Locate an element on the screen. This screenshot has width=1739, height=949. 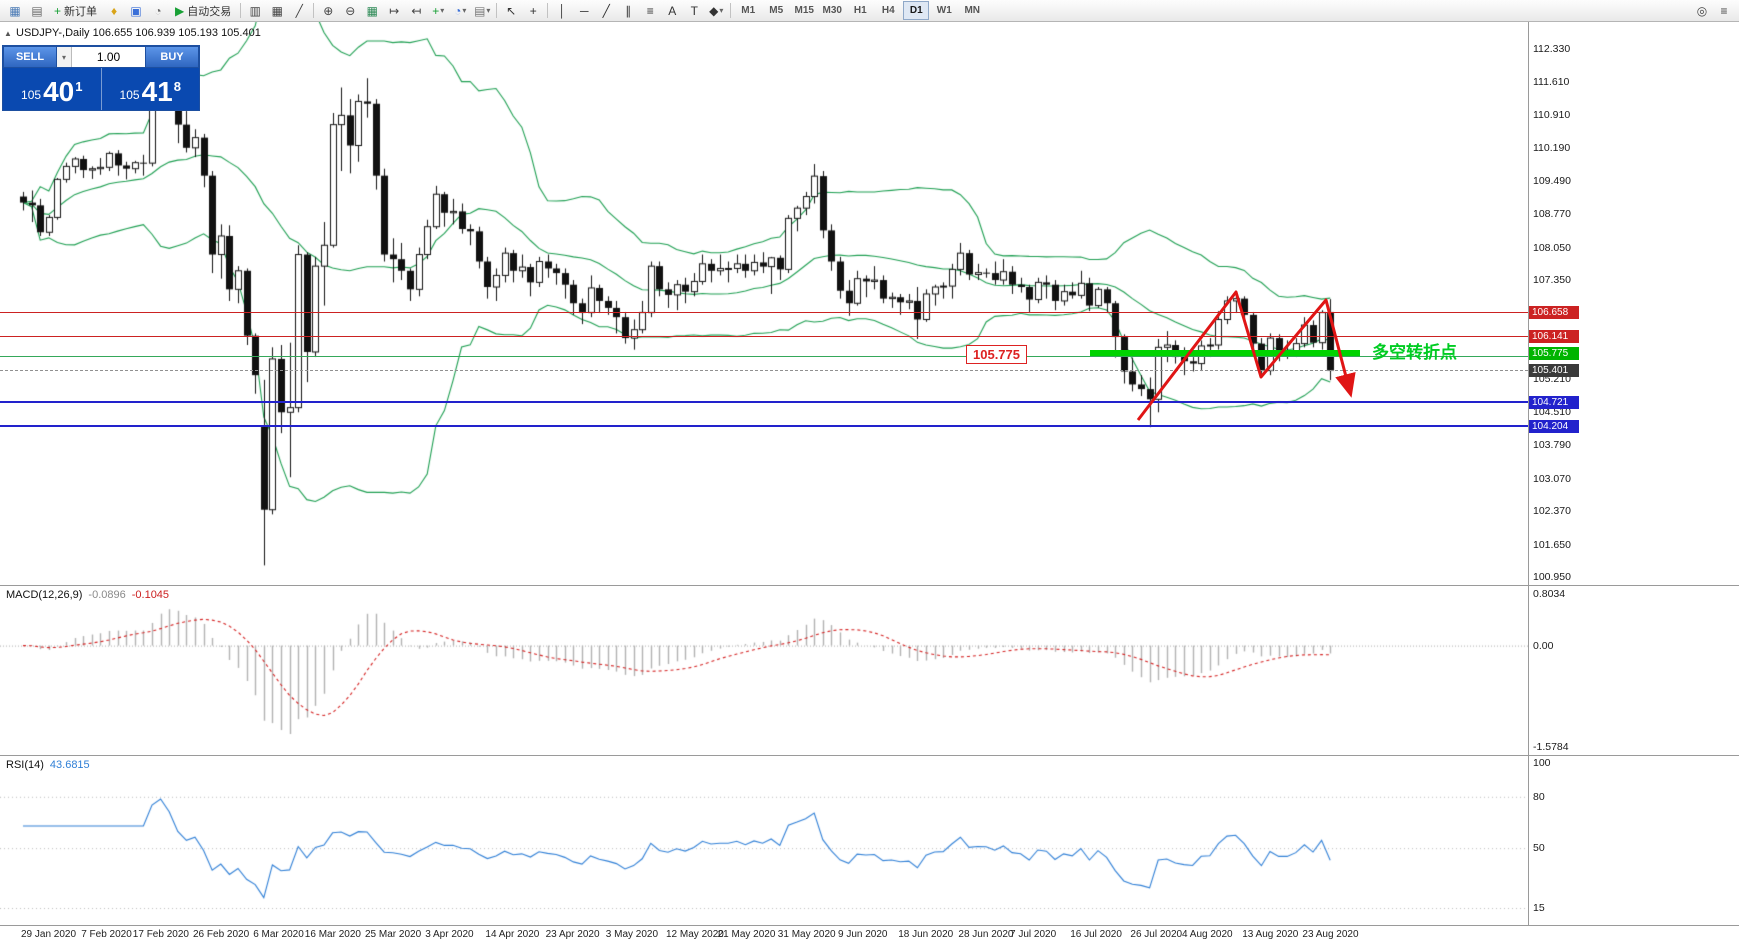
timeframe-w1-button: W1 is located at coordinates (944, 10).